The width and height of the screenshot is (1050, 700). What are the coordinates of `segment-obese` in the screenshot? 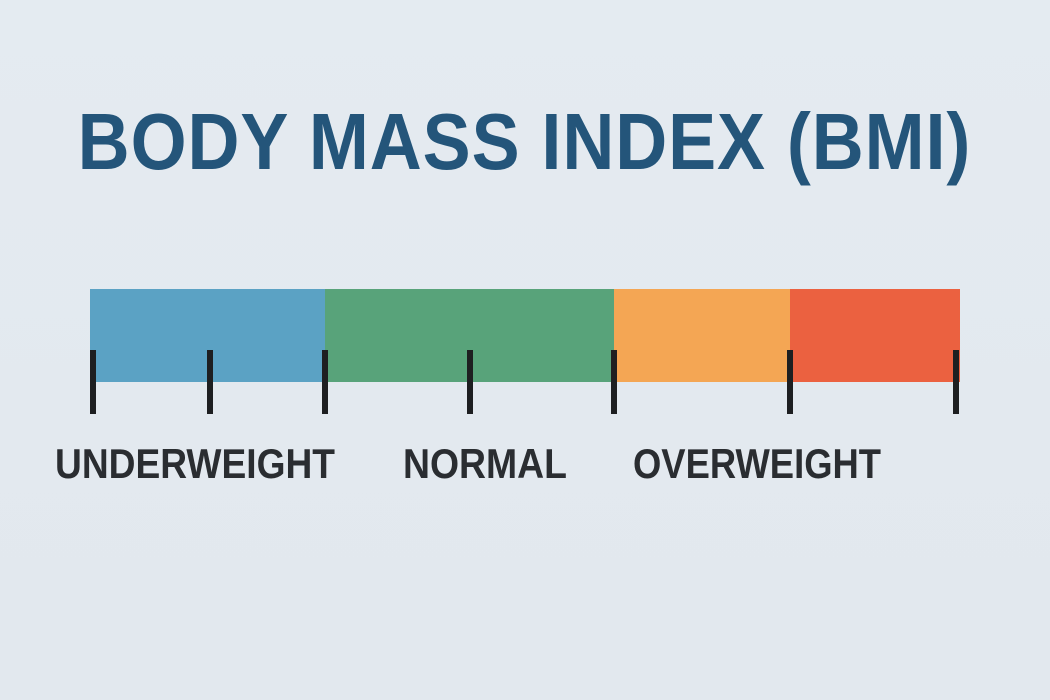 It's located at (875, 335).